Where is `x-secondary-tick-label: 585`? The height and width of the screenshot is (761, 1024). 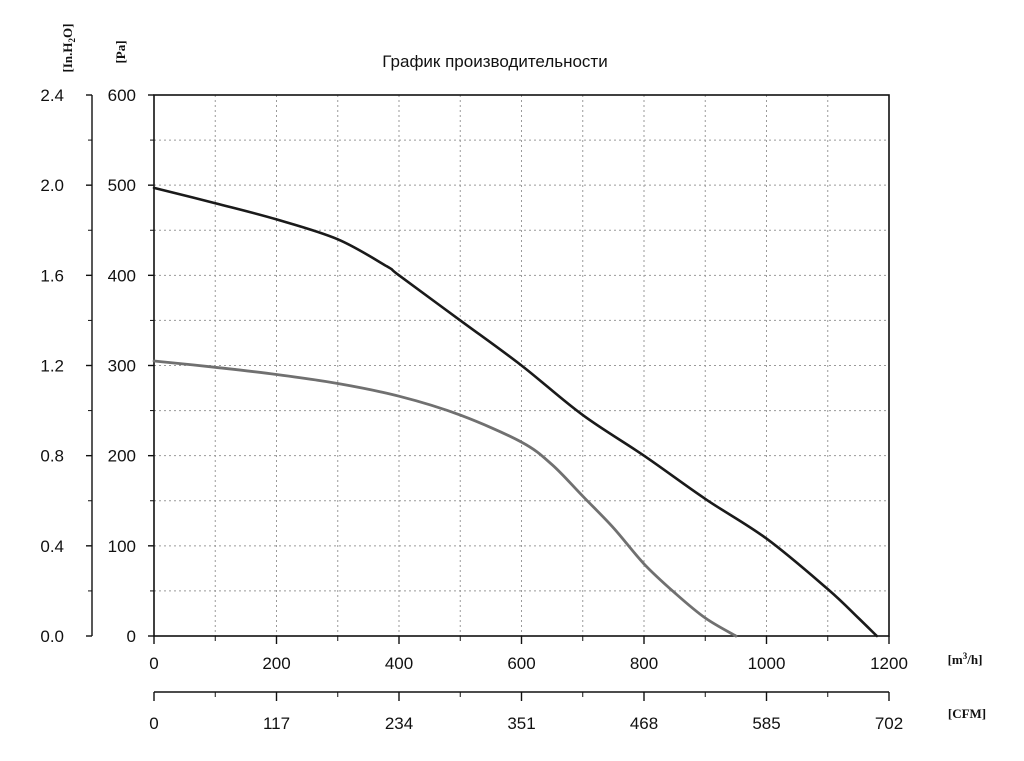 x-secondary-tick-label: 585 is located at coordinates (766, 723).